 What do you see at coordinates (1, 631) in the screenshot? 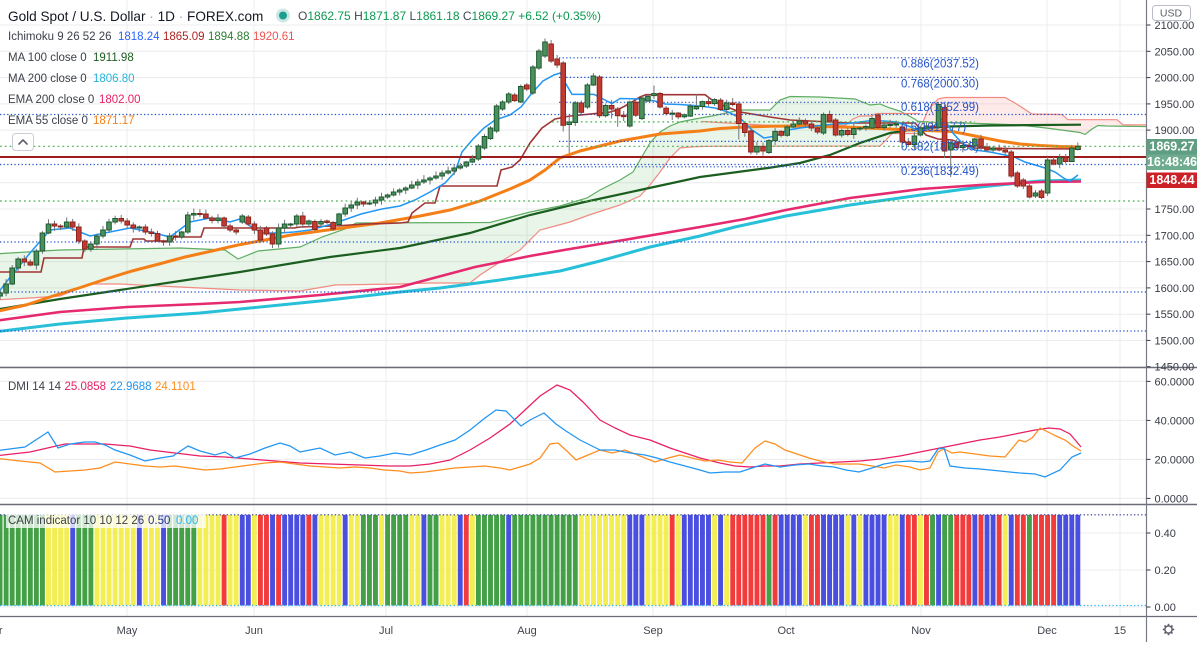
I see `svg-text: Apr` at bounding box center [1, 631].